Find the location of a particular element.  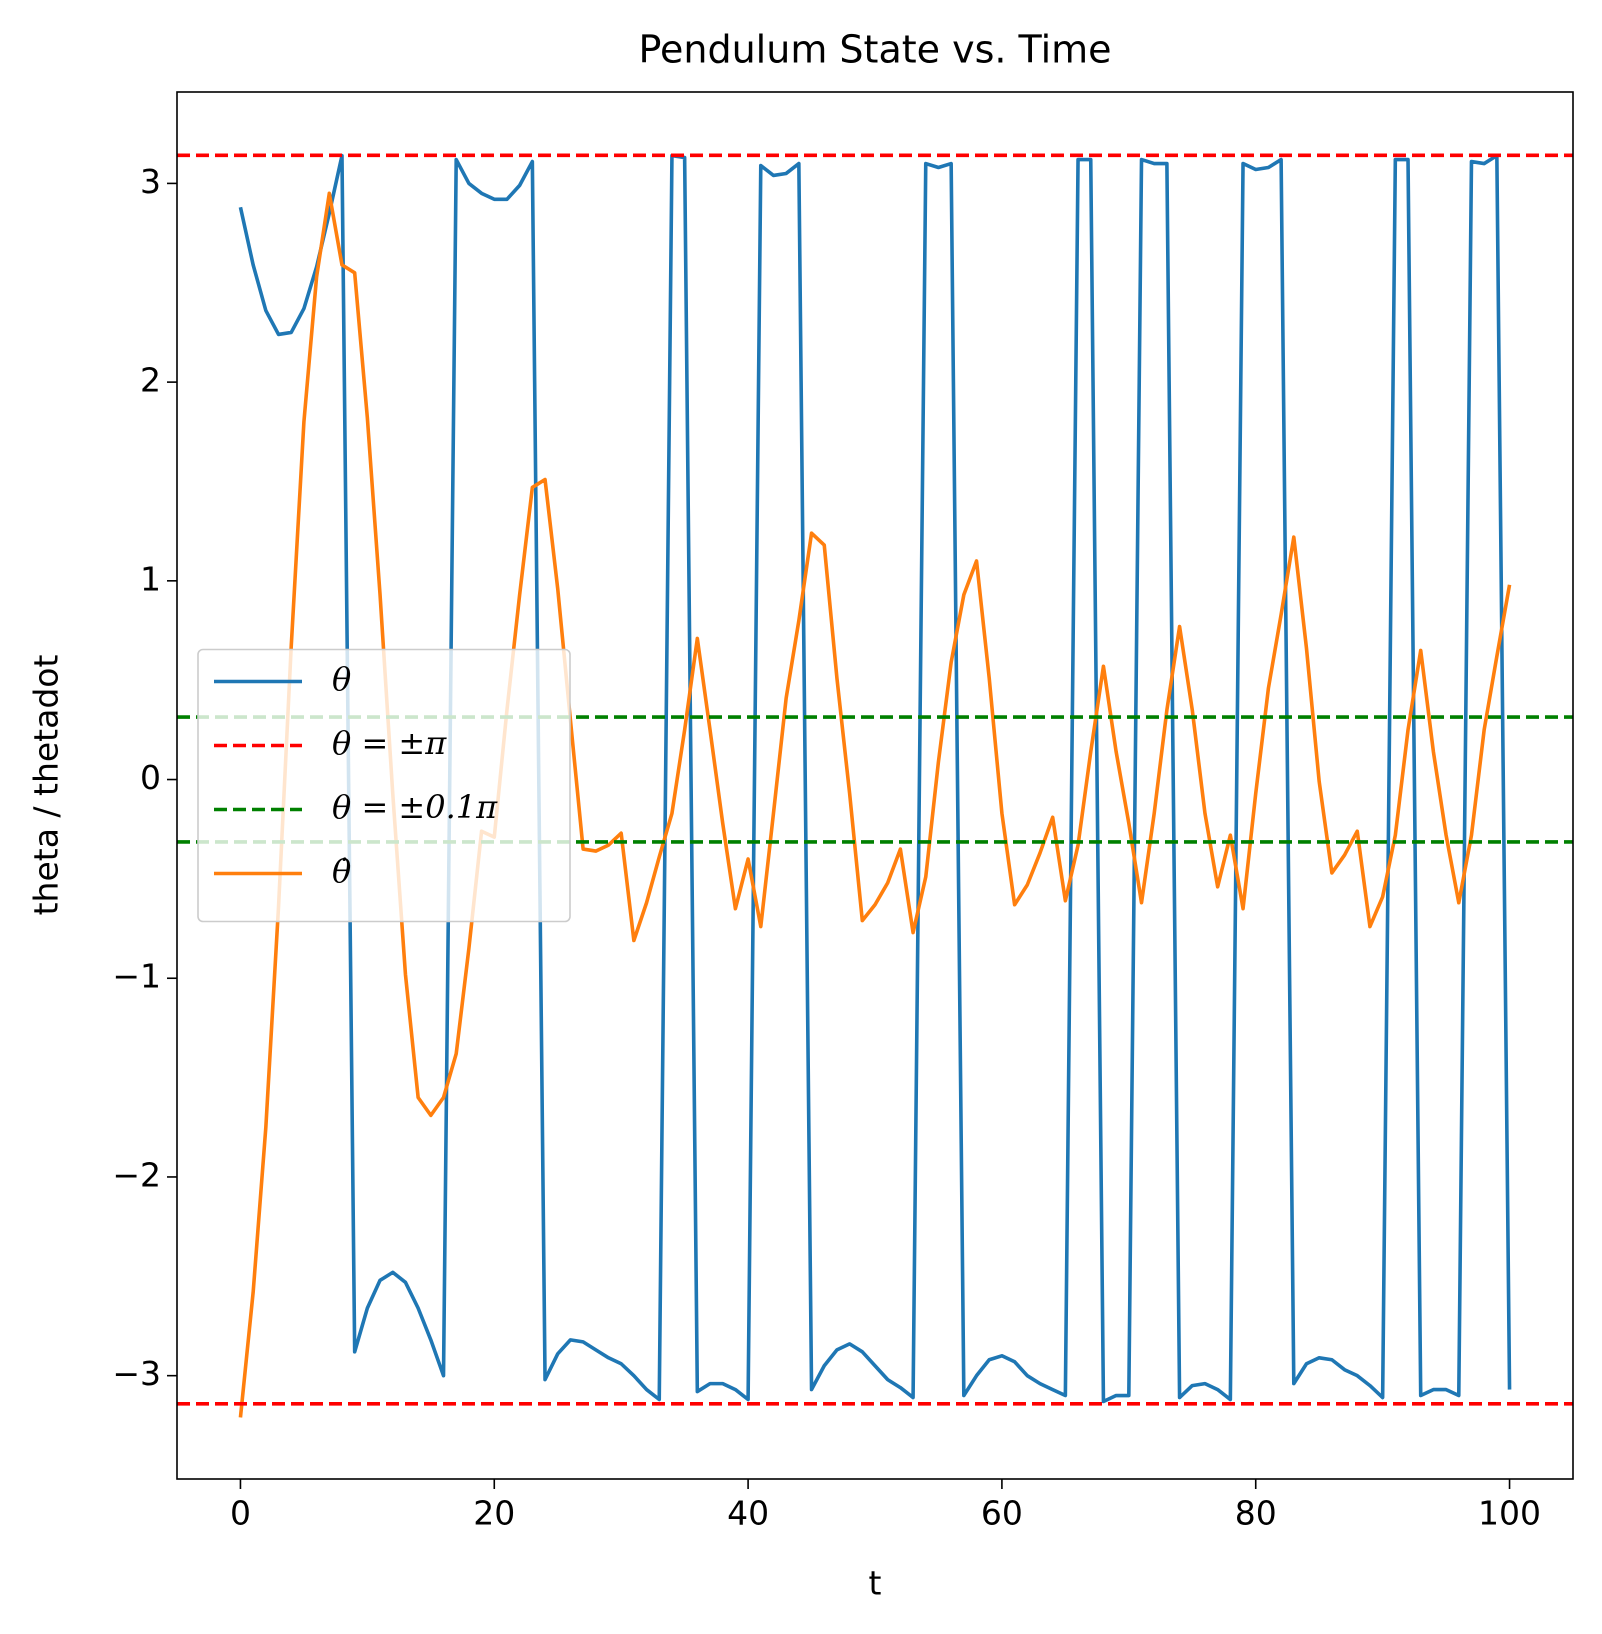

y-tick-label: 2 is located at coordinates (150, 380).